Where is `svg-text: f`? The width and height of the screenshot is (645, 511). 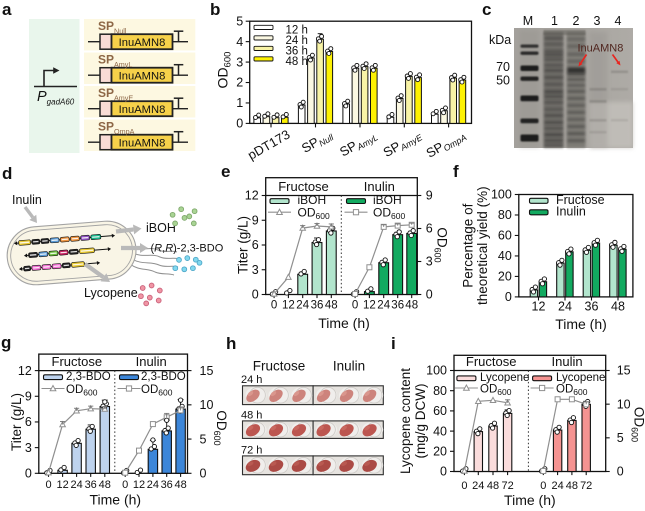 svg-text: f is located at coordinates (456, 171).